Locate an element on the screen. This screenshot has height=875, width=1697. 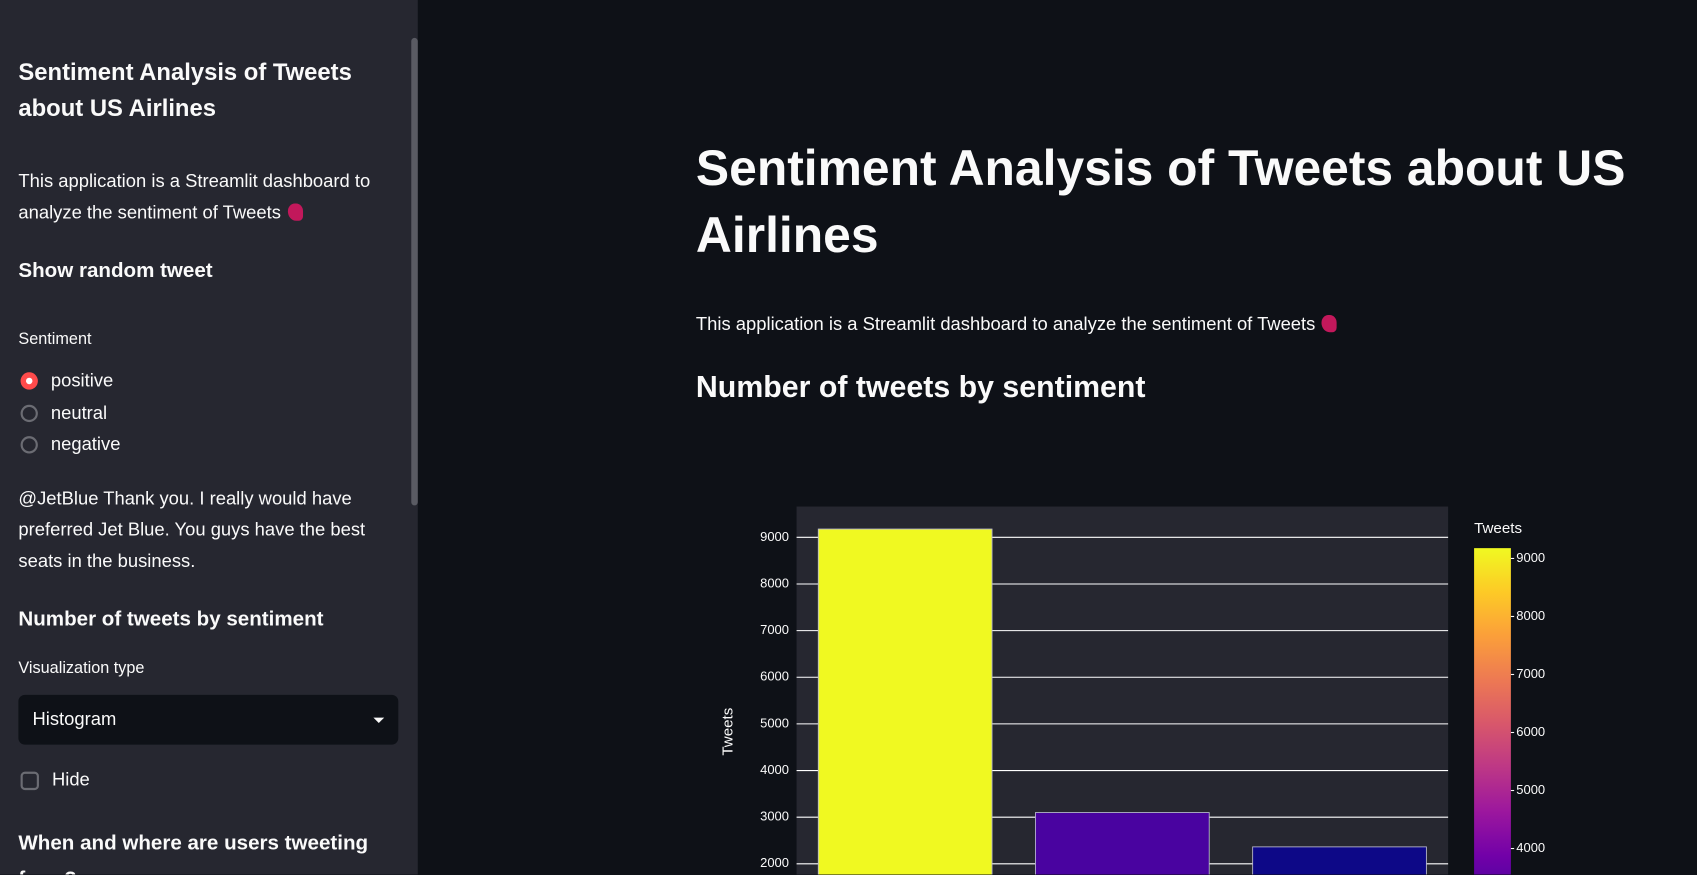
caret is located at coordinates (379, 720).